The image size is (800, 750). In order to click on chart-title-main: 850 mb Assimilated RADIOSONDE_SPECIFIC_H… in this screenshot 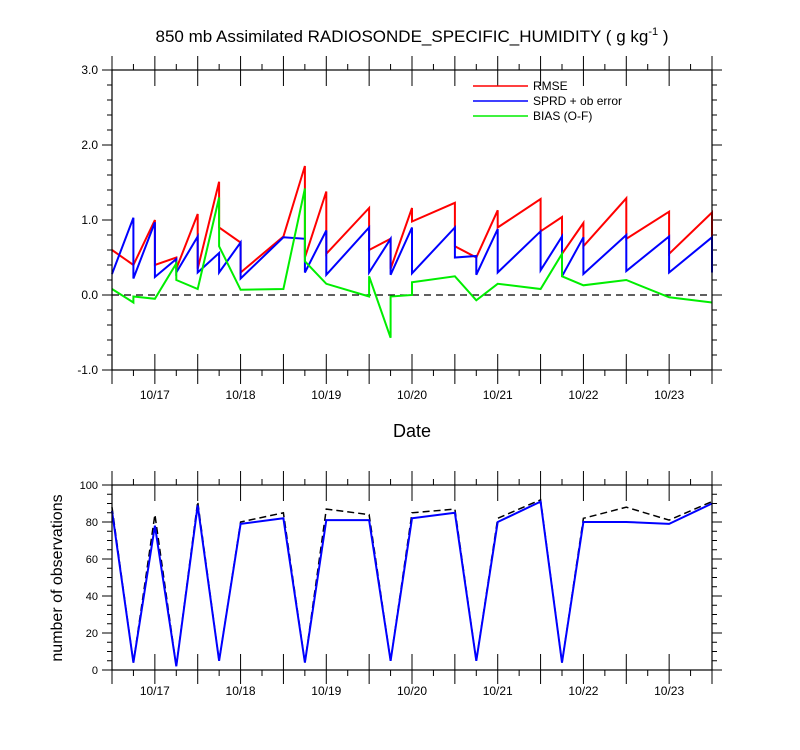, I will do `click(402, 36)`.